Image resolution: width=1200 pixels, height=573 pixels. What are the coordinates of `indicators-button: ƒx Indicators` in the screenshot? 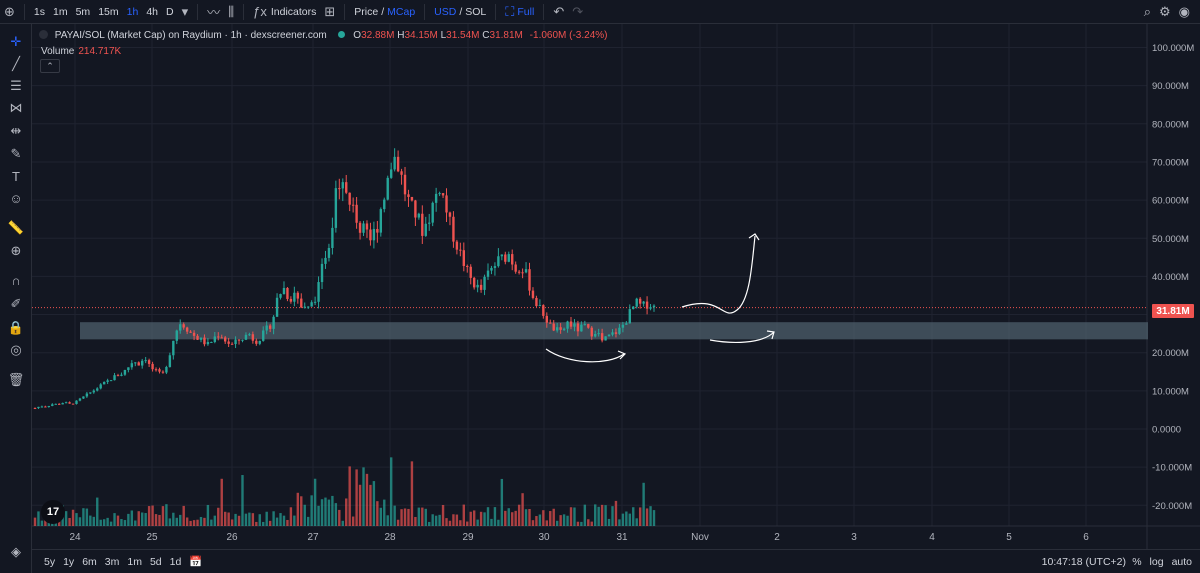 It's located at (284, 12).